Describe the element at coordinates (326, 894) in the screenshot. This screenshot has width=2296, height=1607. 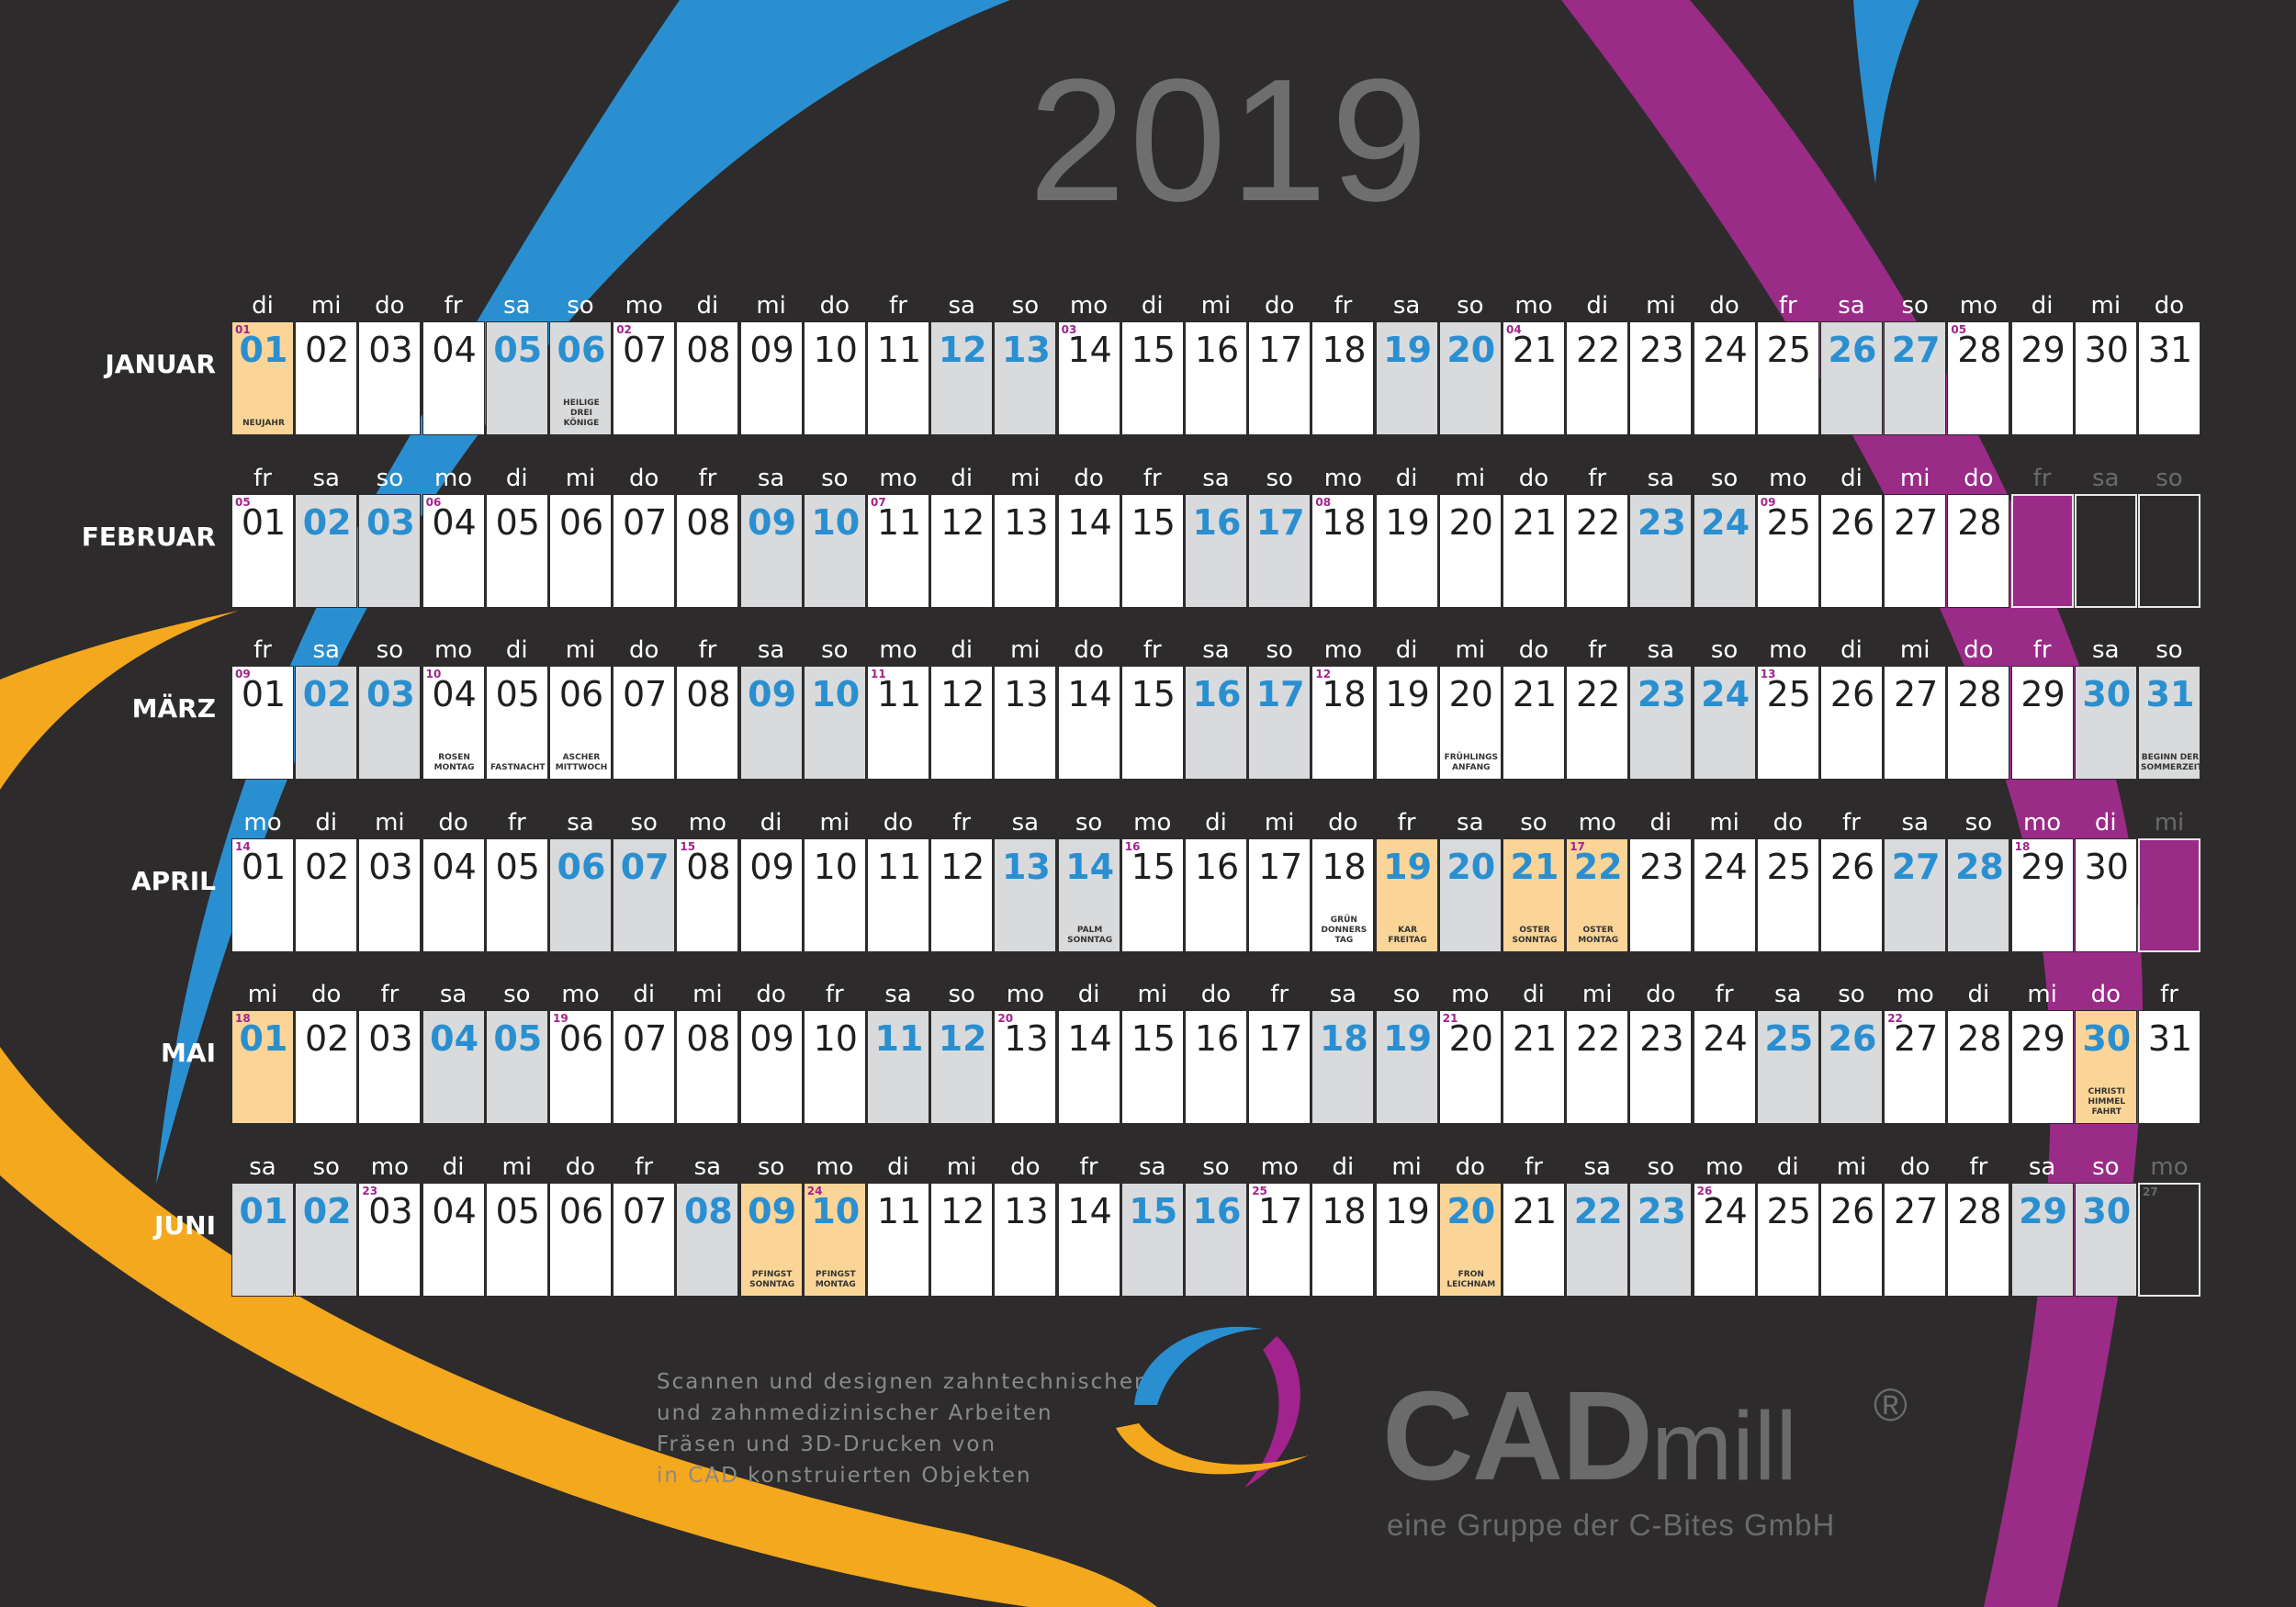
I see `day-box: 02` at that location.